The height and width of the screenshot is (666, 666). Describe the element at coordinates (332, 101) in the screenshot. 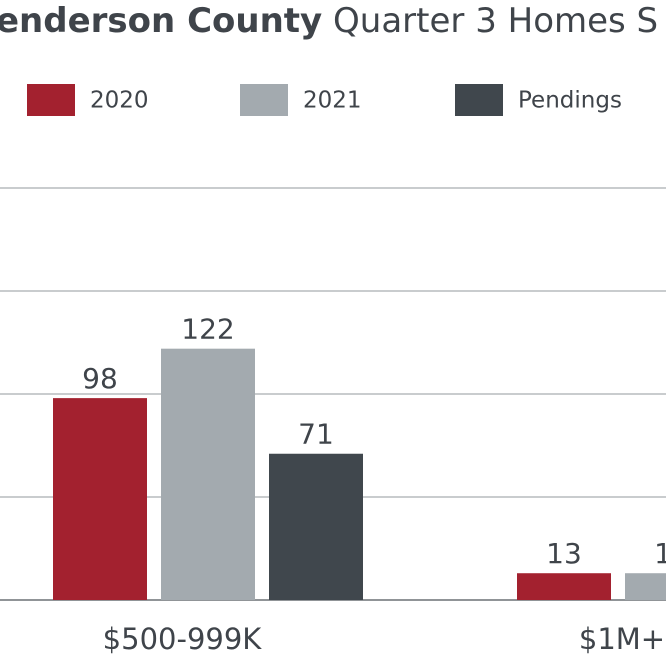

I see `legend-label: 2021` at that location.